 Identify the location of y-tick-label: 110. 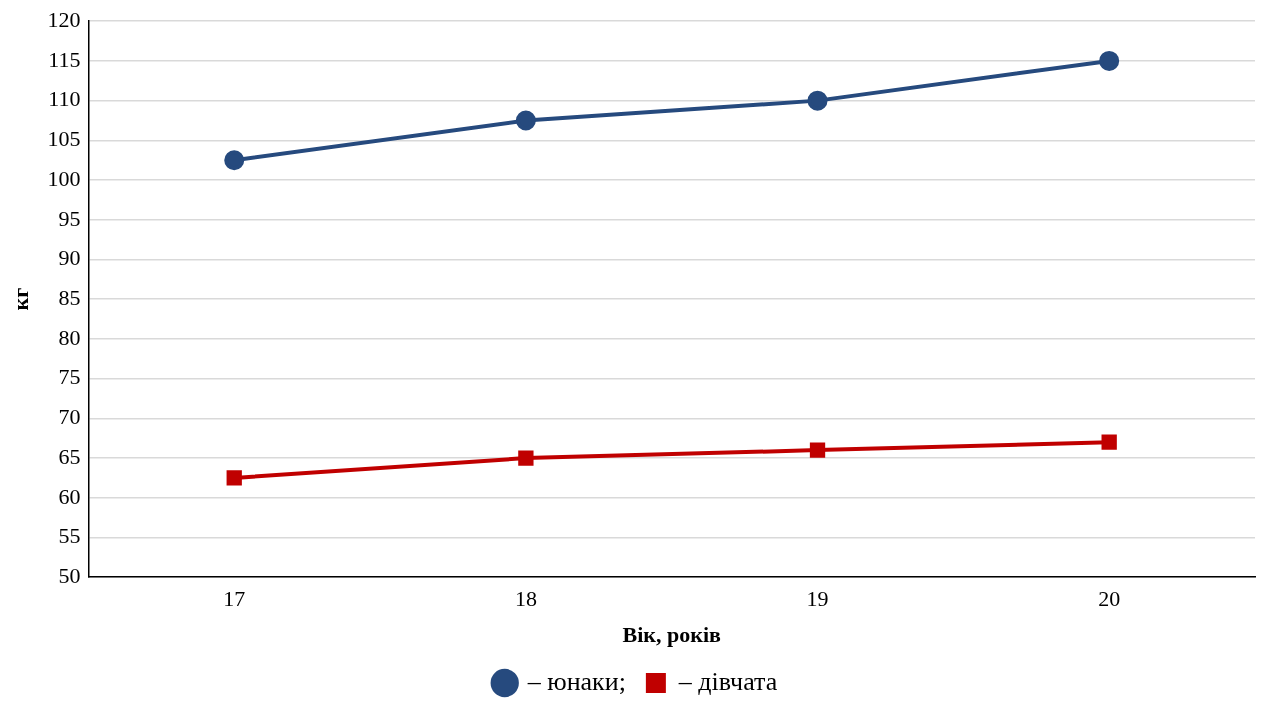
(64, 99).